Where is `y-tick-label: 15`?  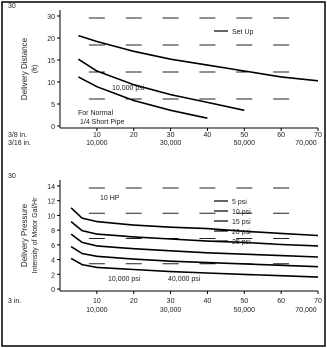
y-tick-label: 15 is located at coordinates (51, 61).